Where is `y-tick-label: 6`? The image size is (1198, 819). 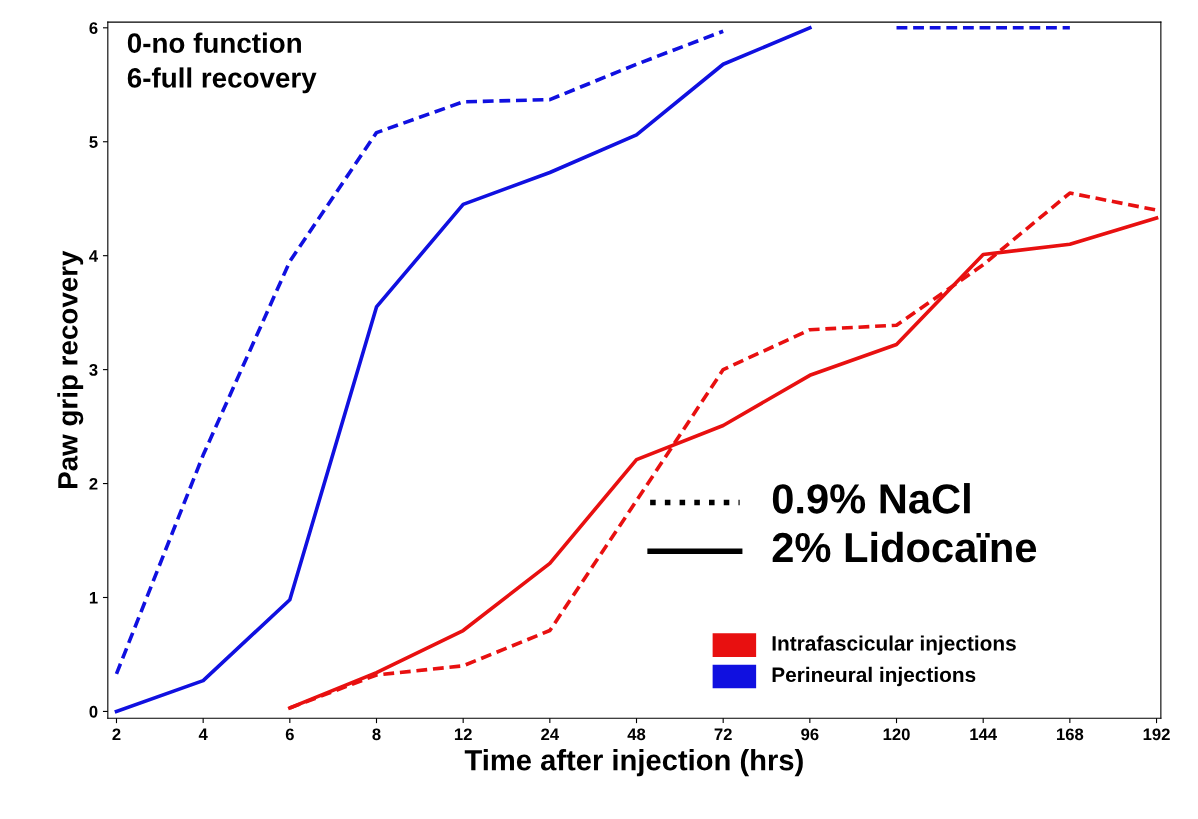 y-tick-label: 6 is located at coordinates (93, 28).